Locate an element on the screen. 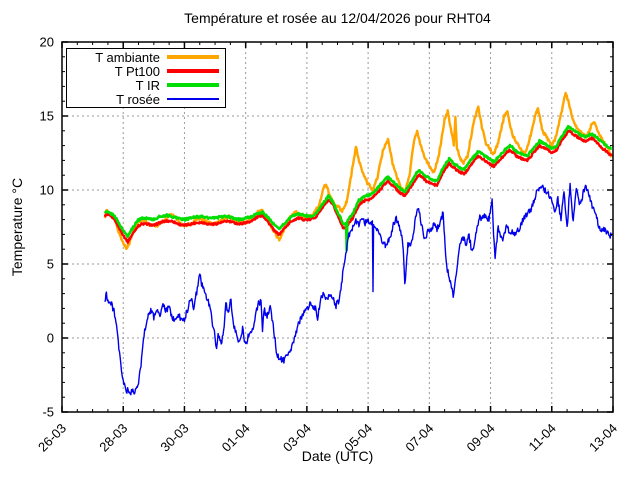  legend: T ambiante T Pt100 T IR T rosée is located at coordinates (146, 78).